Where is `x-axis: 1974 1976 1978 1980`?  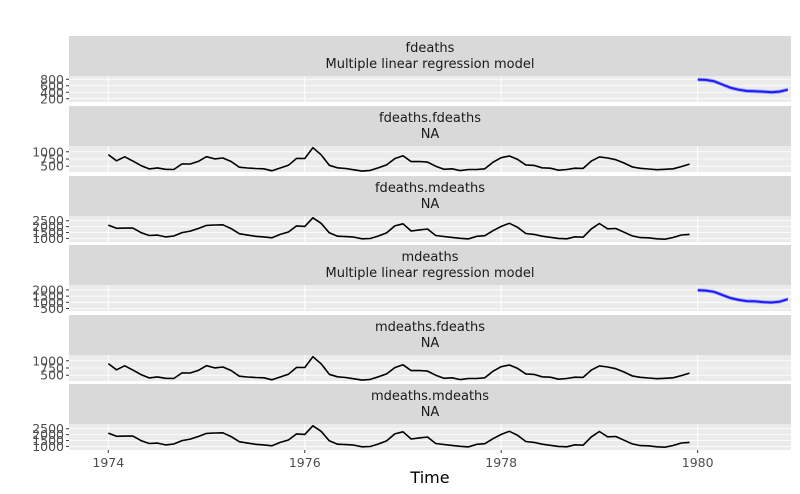 x-axis: 1974 1976 1978 1980 is located at coordinates (403, 460).